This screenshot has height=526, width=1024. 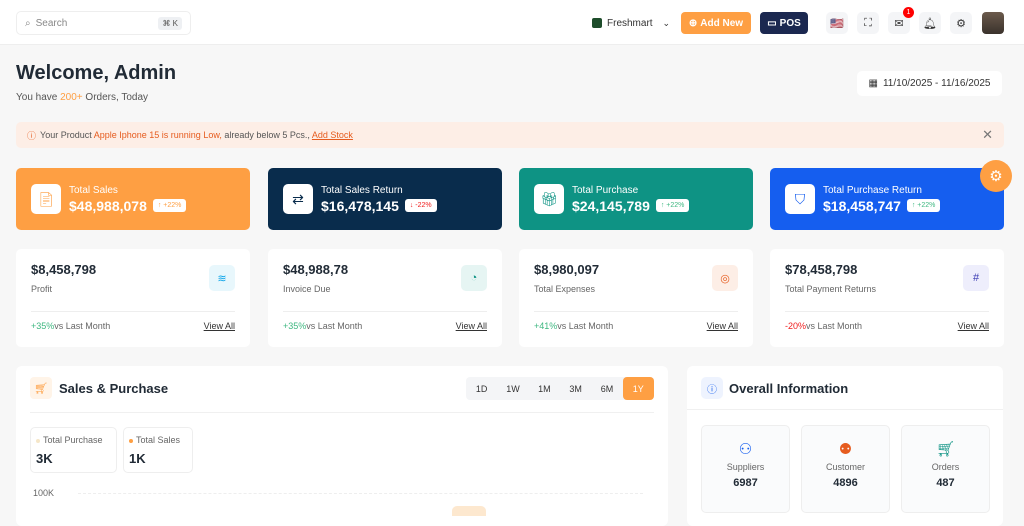 I want to click on gridline, so click(x=360, y=493).